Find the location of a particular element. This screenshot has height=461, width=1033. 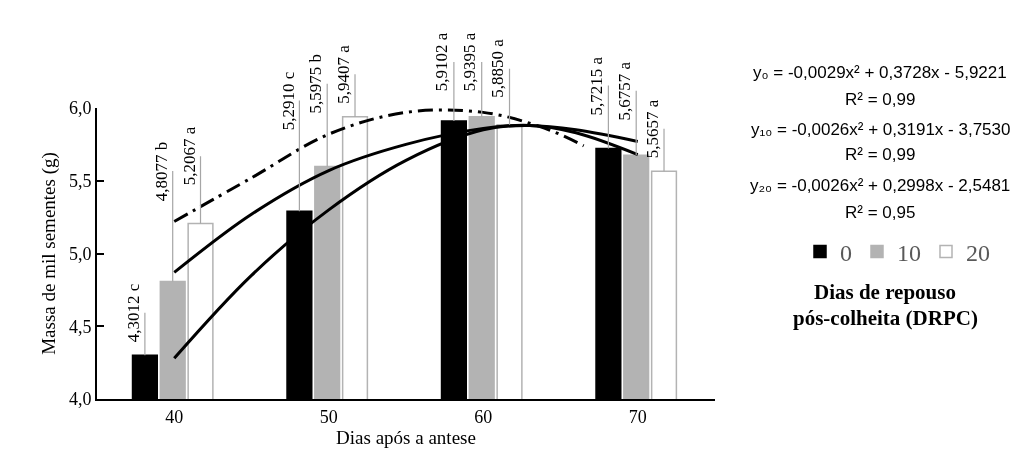

y-tick-label: 5,0 is located at coordinates (80, 253).